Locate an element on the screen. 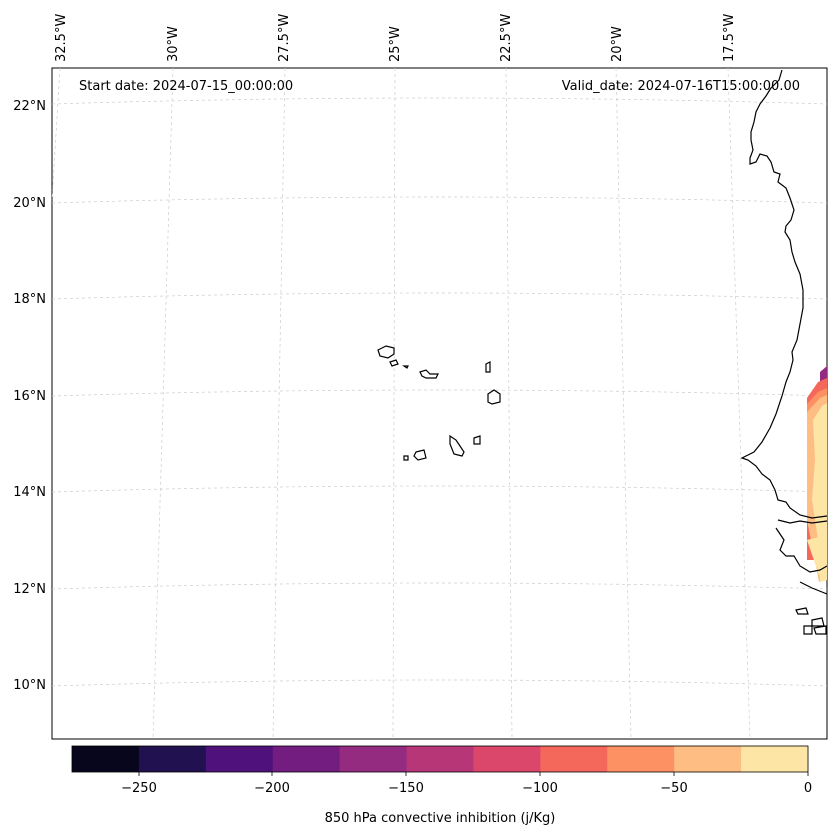  cbar-tick-label-250: −250 is located at coordinates (139, 788).